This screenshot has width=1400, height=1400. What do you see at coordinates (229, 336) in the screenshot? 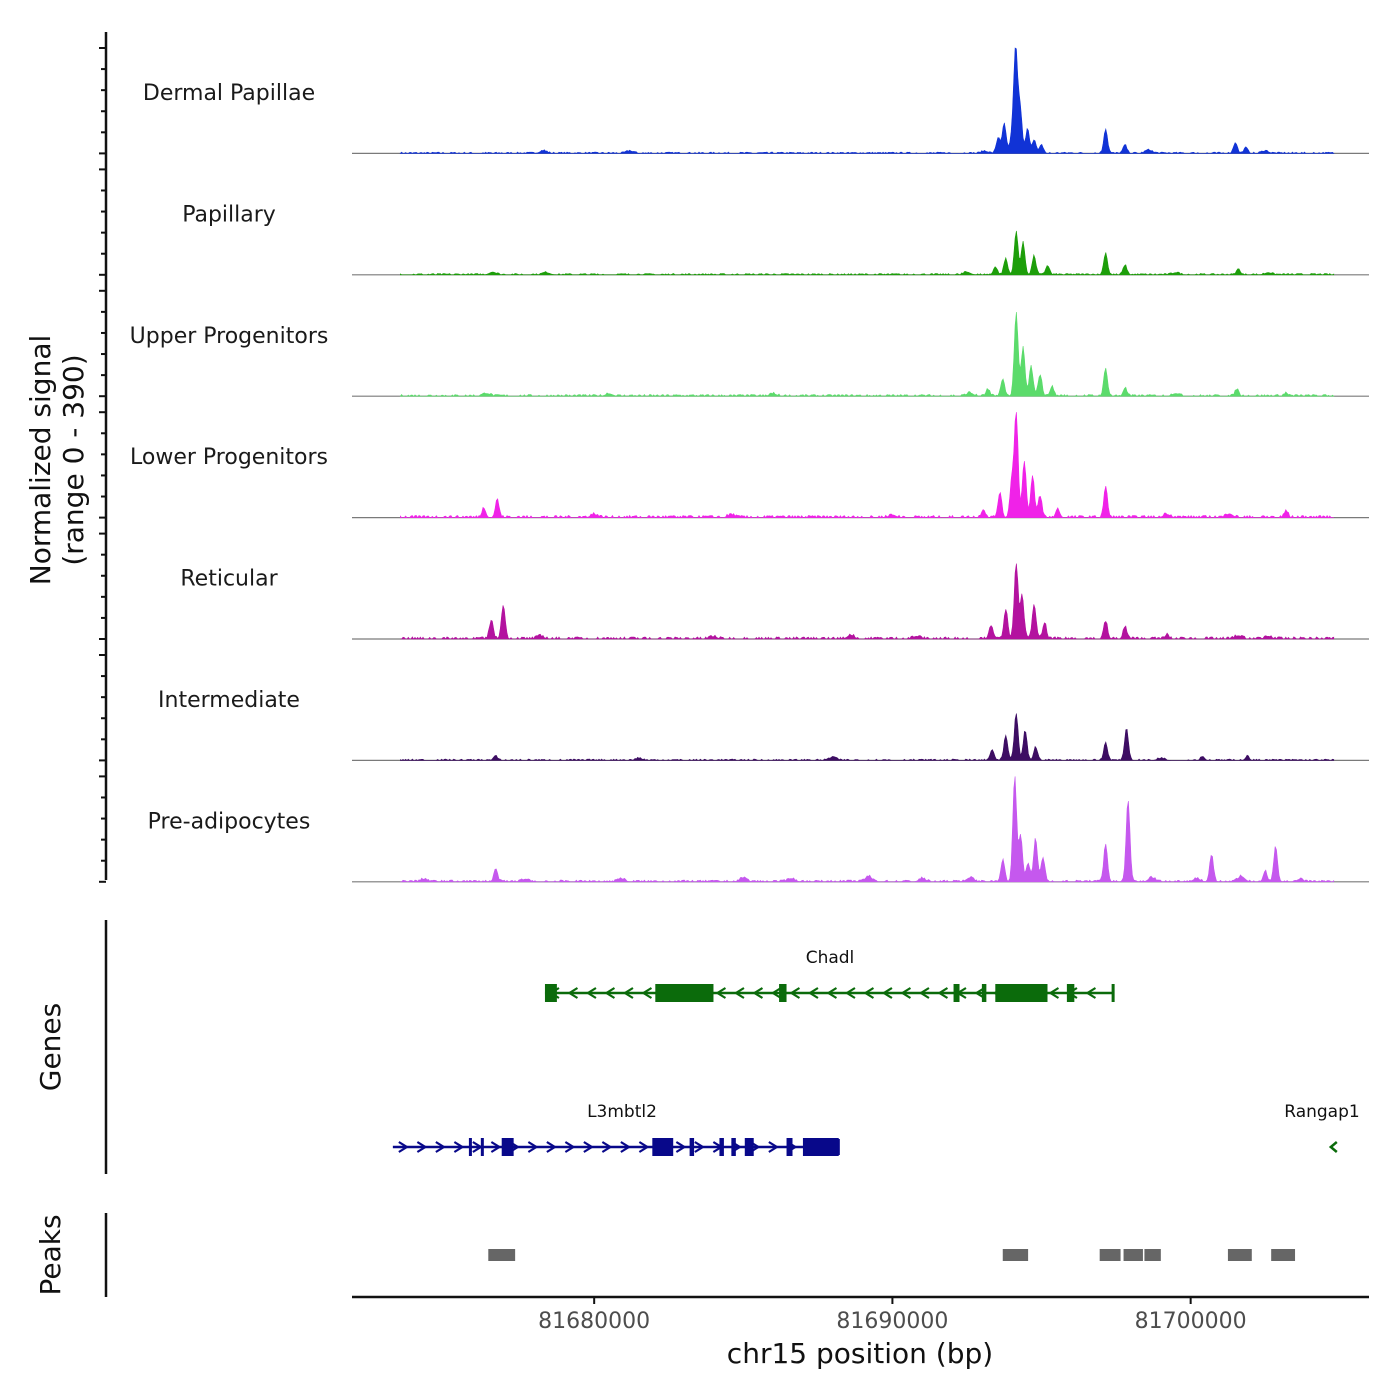
I see `track-label: Upper Progenitors` at bounding box center [229, 336].